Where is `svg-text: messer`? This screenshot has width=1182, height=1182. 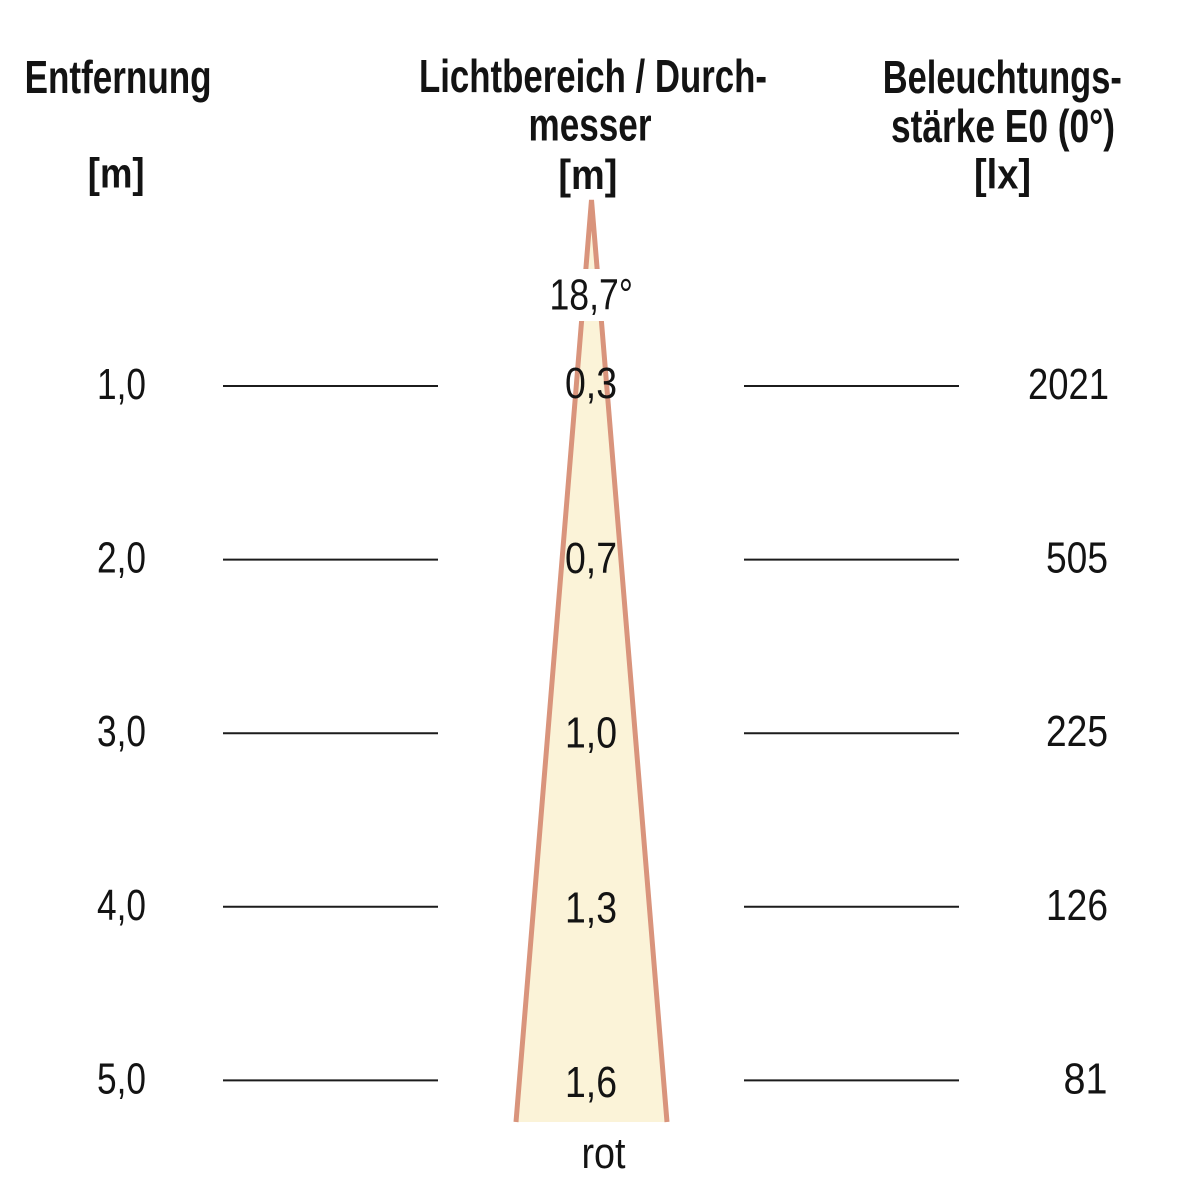 svg-text: messer is located at coordinates (590, 125).